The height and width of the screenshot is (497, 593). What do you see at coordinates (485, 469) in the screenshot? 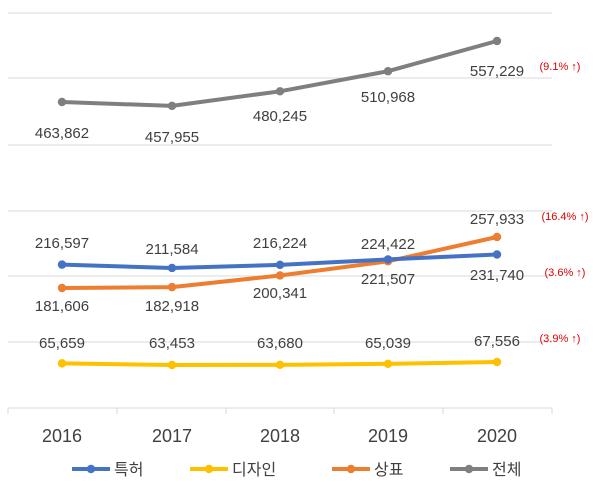
I see `legend-item: 전체` at bounding box center [485, 469].